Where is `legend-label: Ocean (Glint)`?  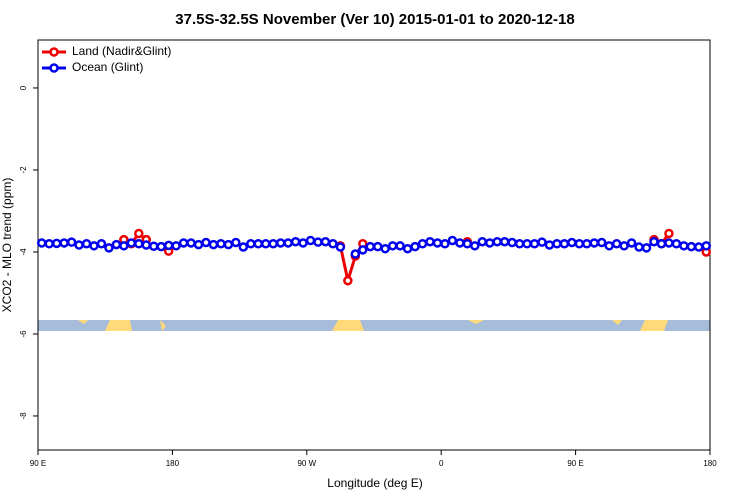 legend-label: Ocean (Glint) is located at coordinates (107, 67).